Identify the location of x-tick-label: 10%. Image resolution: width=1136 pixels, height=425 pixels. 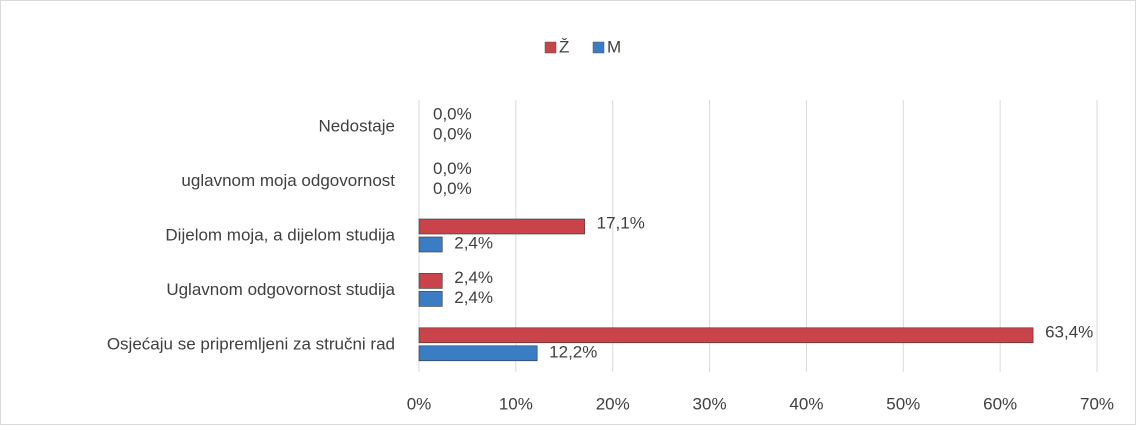
(516, 403).